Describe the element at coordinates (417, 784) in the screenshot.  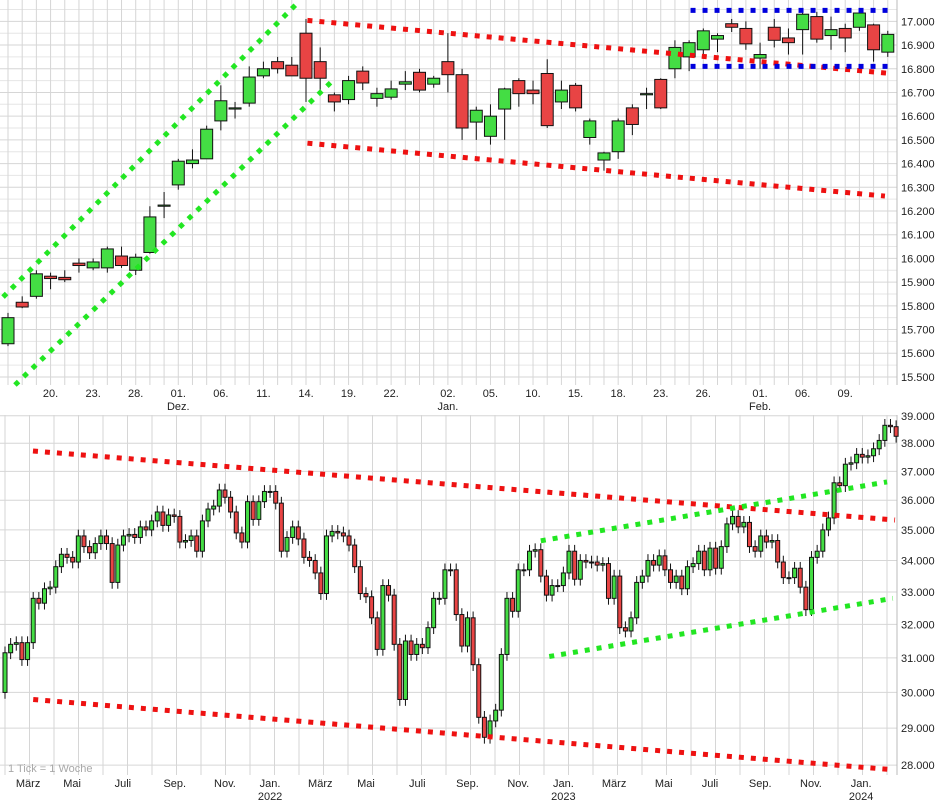
I see `x-tick-label: Juli` at that location.